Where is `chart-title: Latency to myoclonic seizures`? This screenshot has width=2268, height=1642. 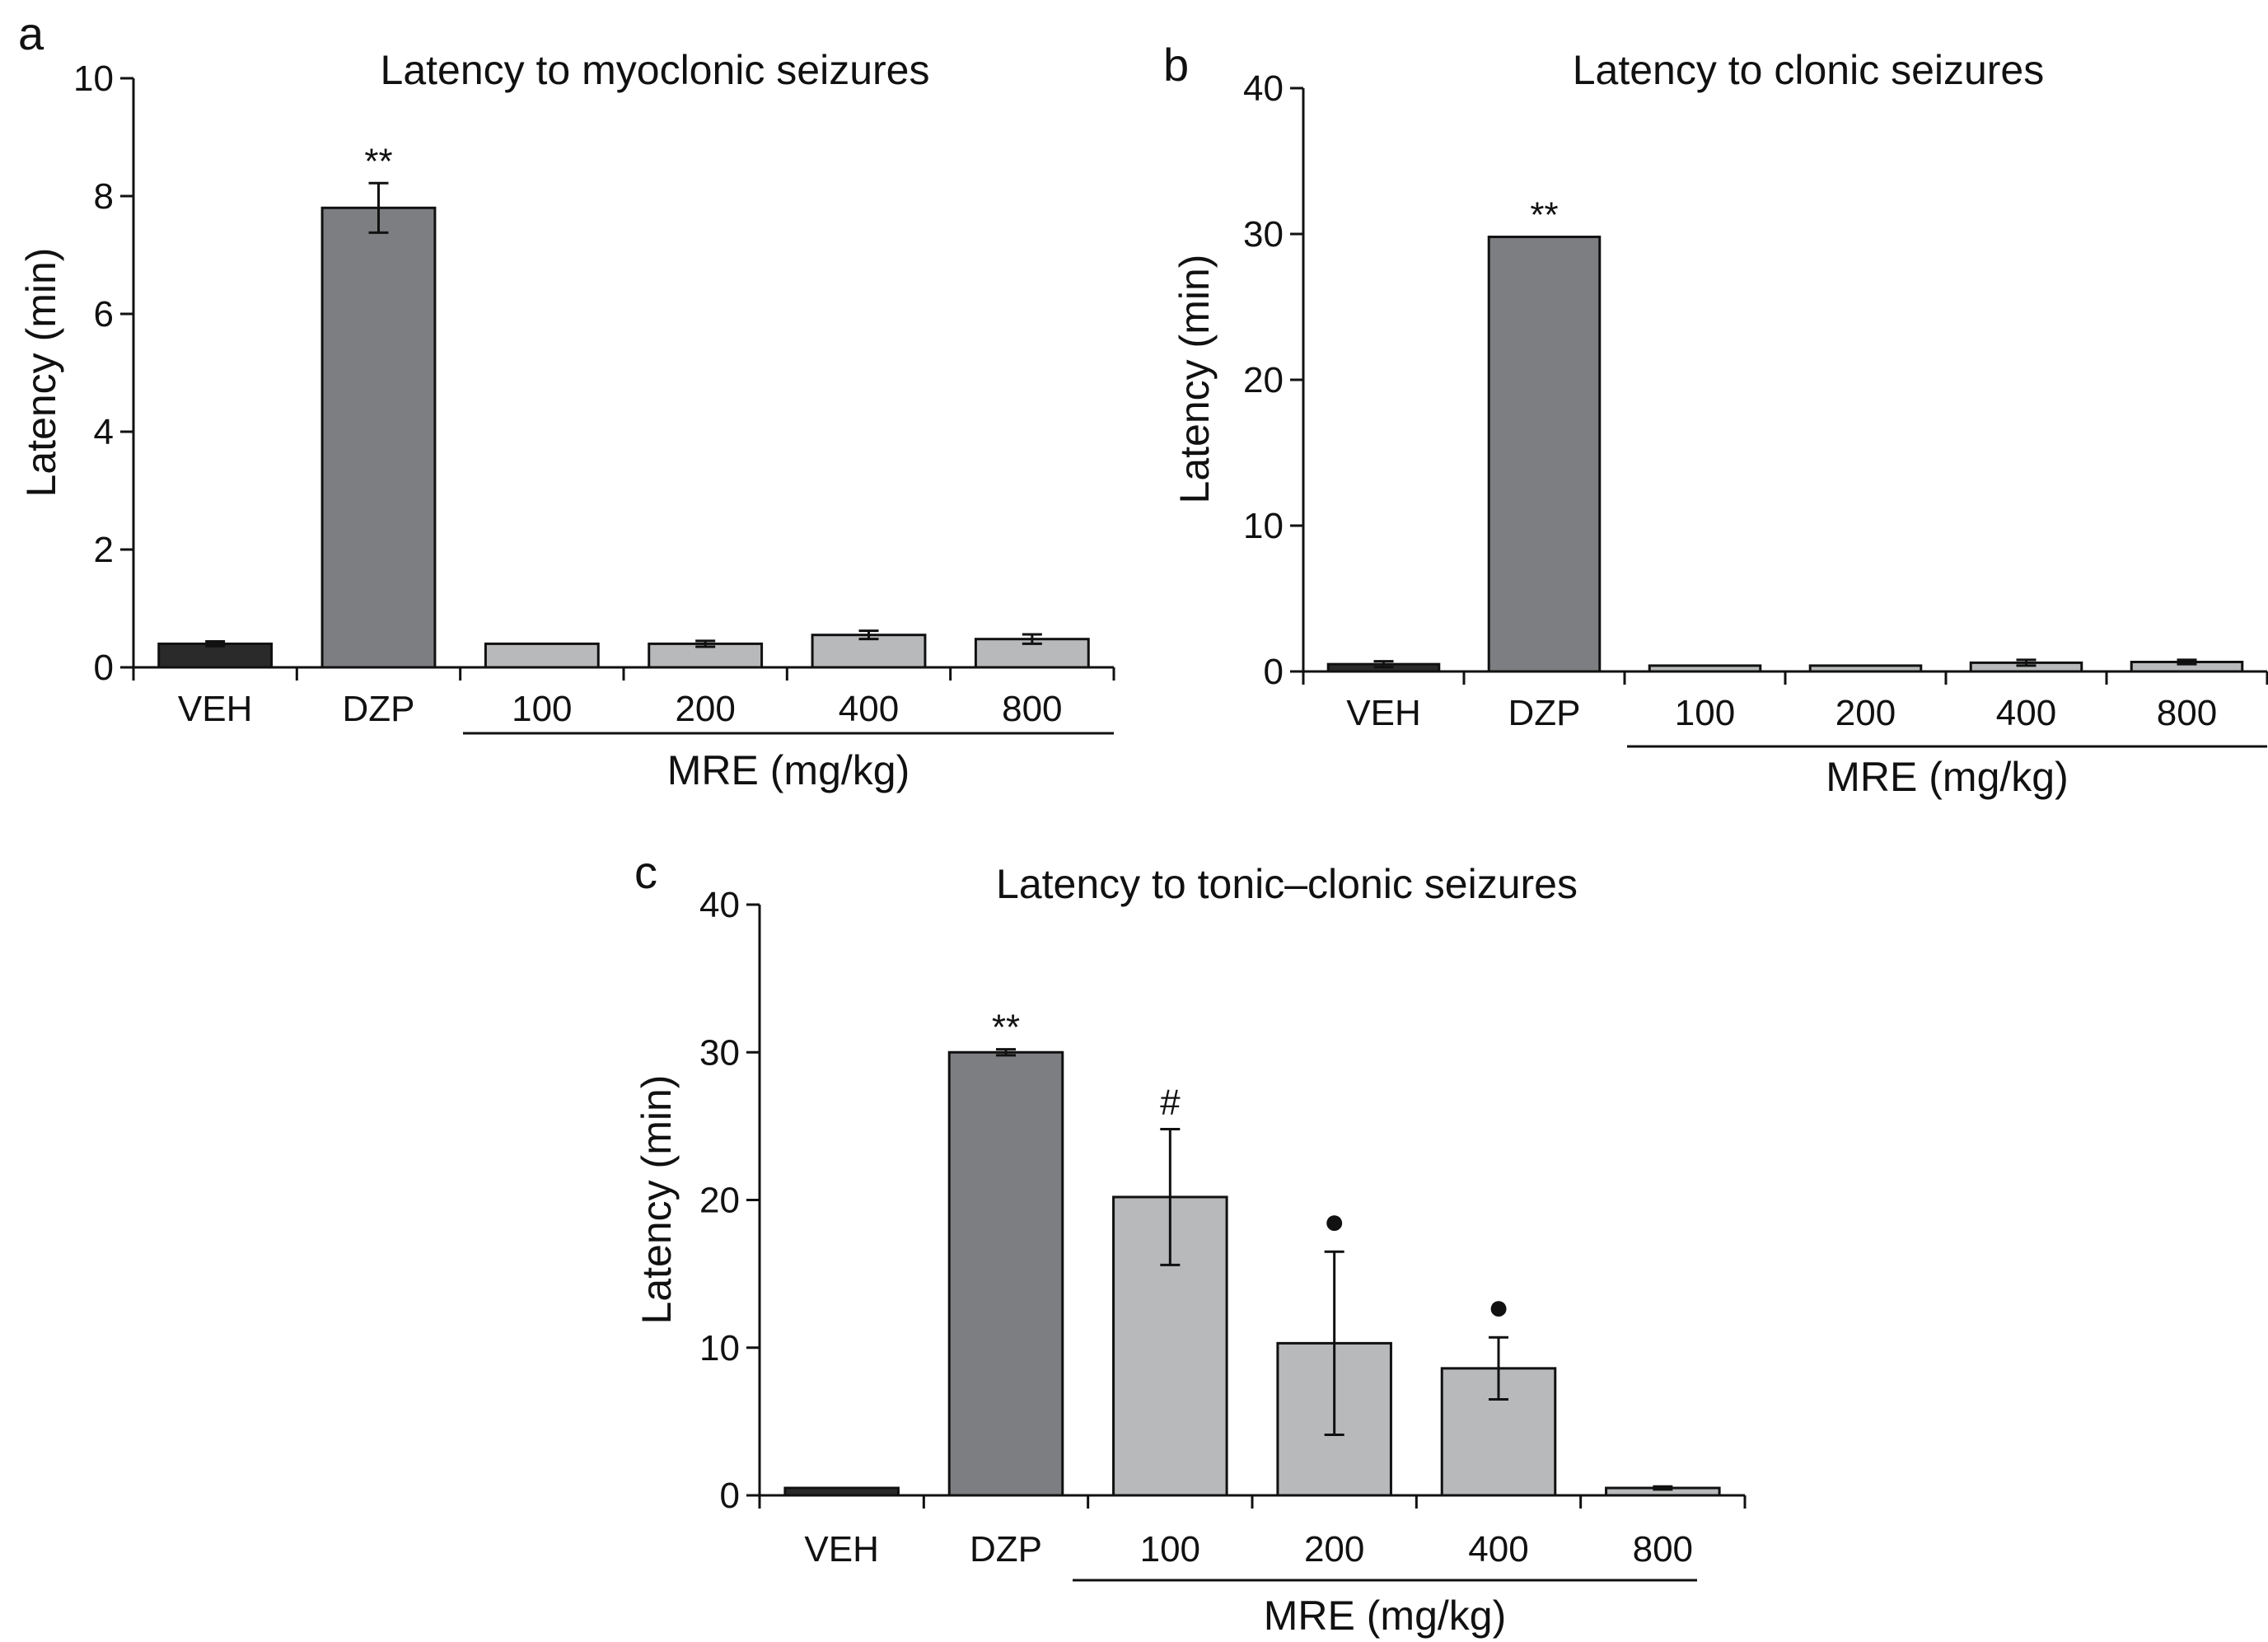
chart-title: Latency to myoclonic seizures is located at coordinates (656, 70).